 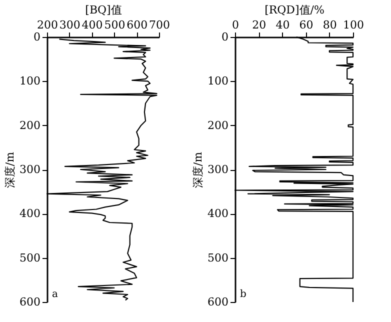 What do you see at coordinates (329, 25) in the screenshot?
I see `x-tick-label: 80` at bounding box center [329, 25].